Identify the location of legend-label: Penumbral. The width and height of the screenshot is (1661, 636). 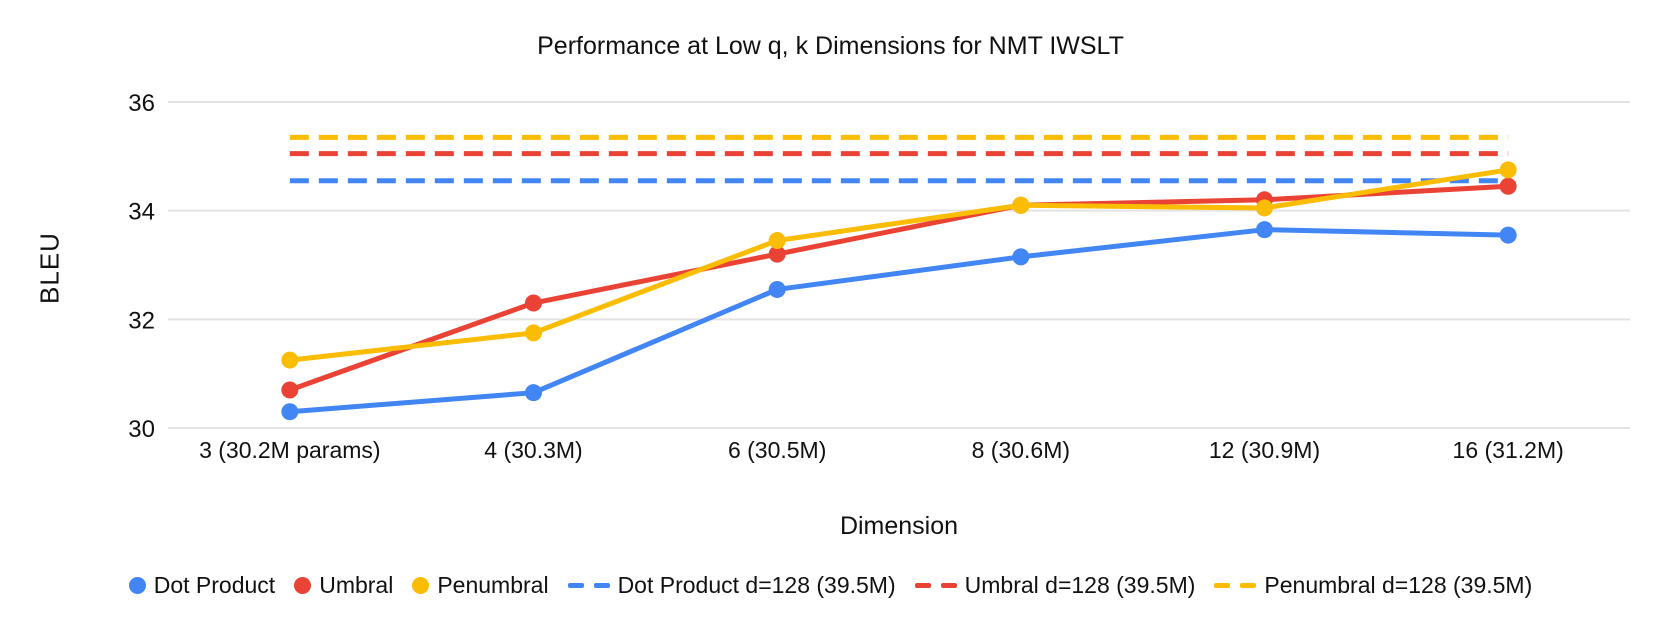
(493, 585).